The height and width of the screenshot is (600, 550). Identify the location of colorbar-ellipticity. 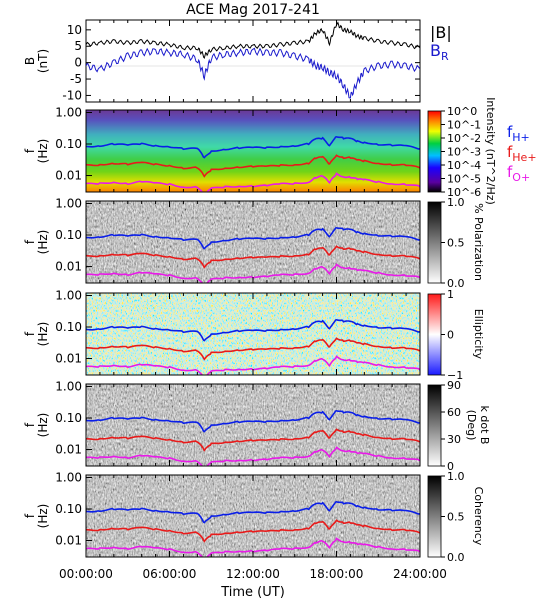
(434, 334).